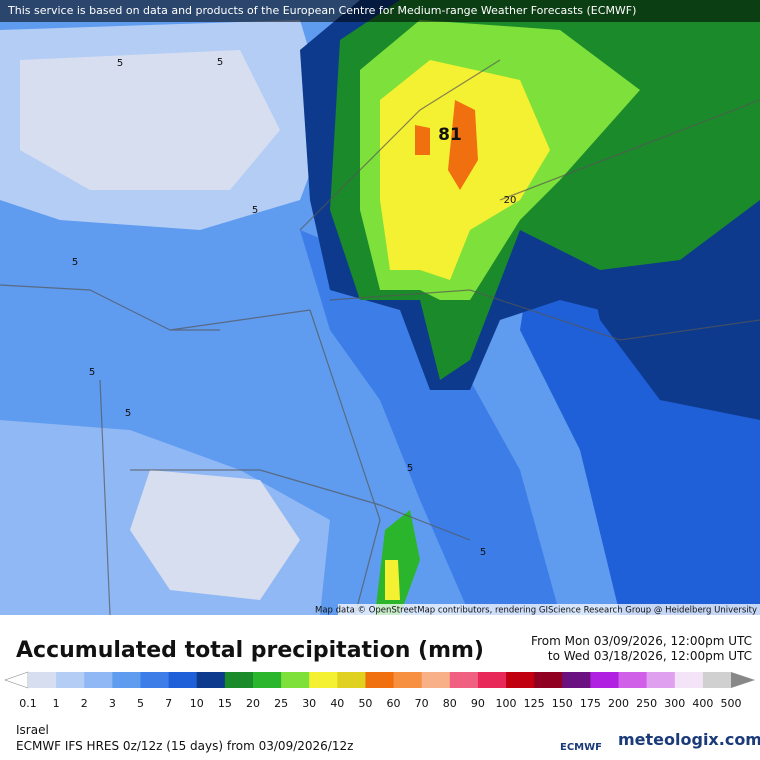 Image resolution: width=760 pixels, height=760 pixels. I want to click on colorbar-label: 500, so click(731, 703).